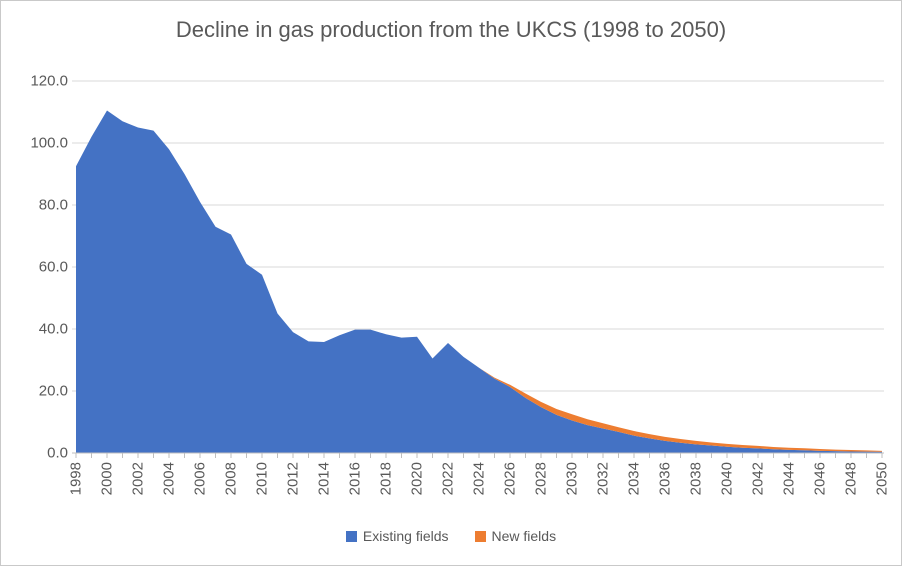 This screenshot has height=566, width=902. Describe the element at coordinates (479, 478) in the screenshot. I see `x-axis-label: 2024` at that location.